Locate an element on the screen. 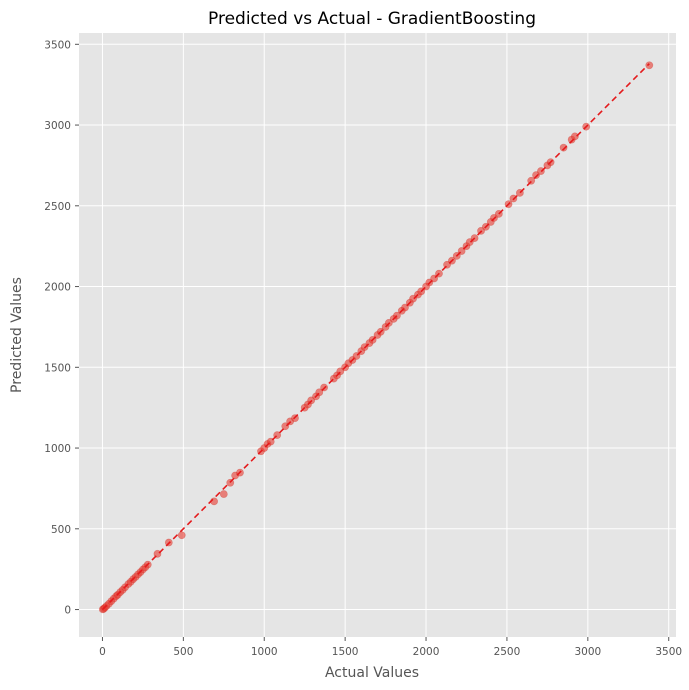  y-tick-label: 1000 is located at coordinates (57, 449).